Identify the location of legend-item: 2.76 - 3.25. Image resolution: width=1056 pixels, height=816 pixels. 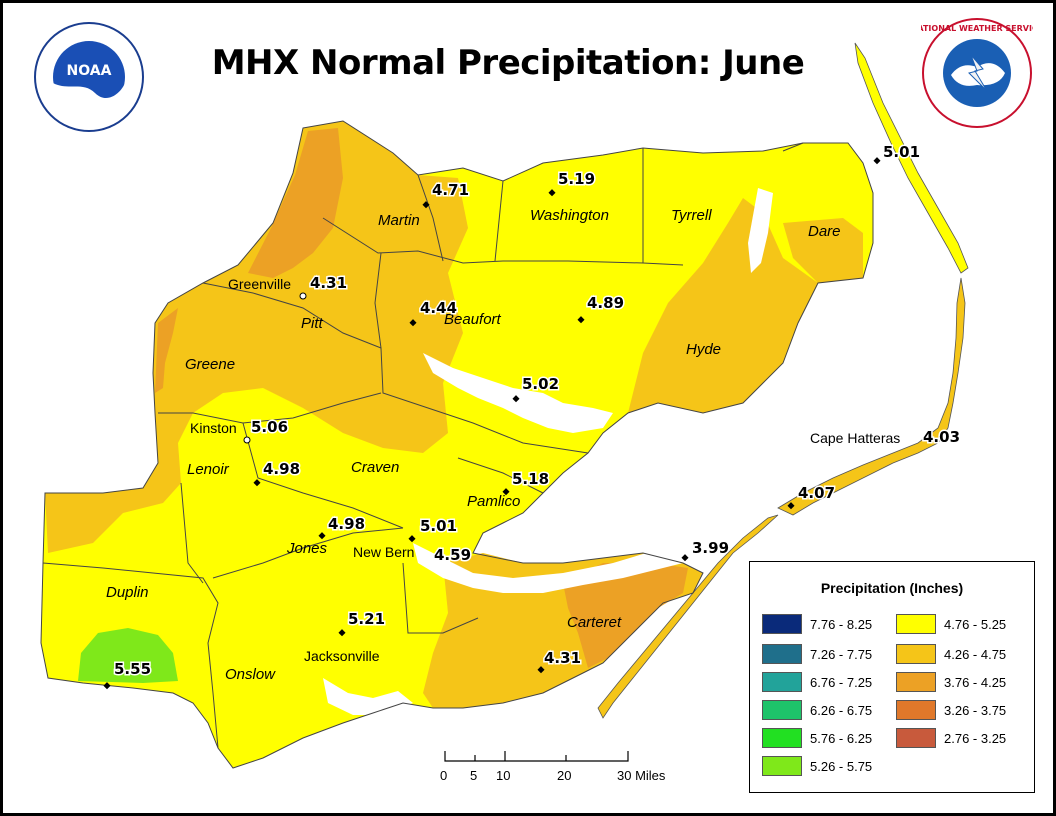
(951, 738).